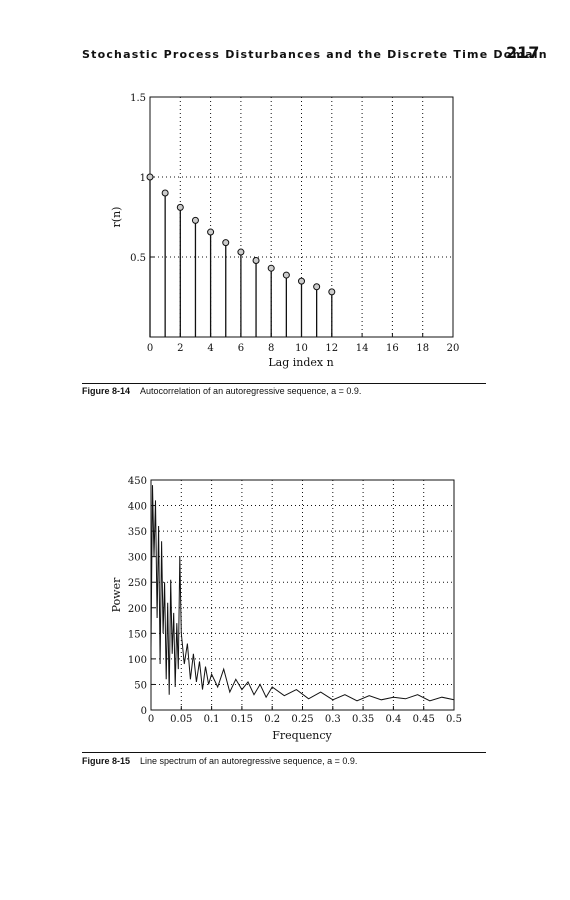 This screenshot has width=570, height=900. I want to click on y-tick-label: 1.5, so click(138, 98).